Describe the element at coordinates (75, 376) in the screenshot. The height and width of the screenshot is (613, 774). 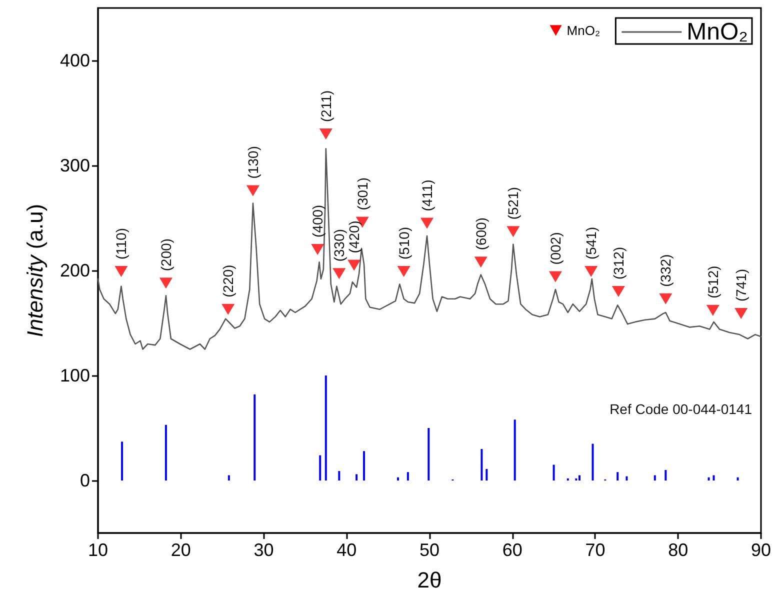
I see `y-tick-label: 100` at that location.